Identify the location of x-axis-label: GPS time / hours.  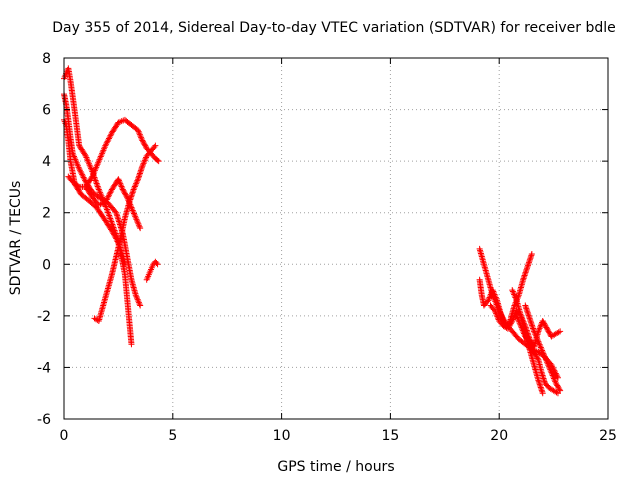
(335, 467).